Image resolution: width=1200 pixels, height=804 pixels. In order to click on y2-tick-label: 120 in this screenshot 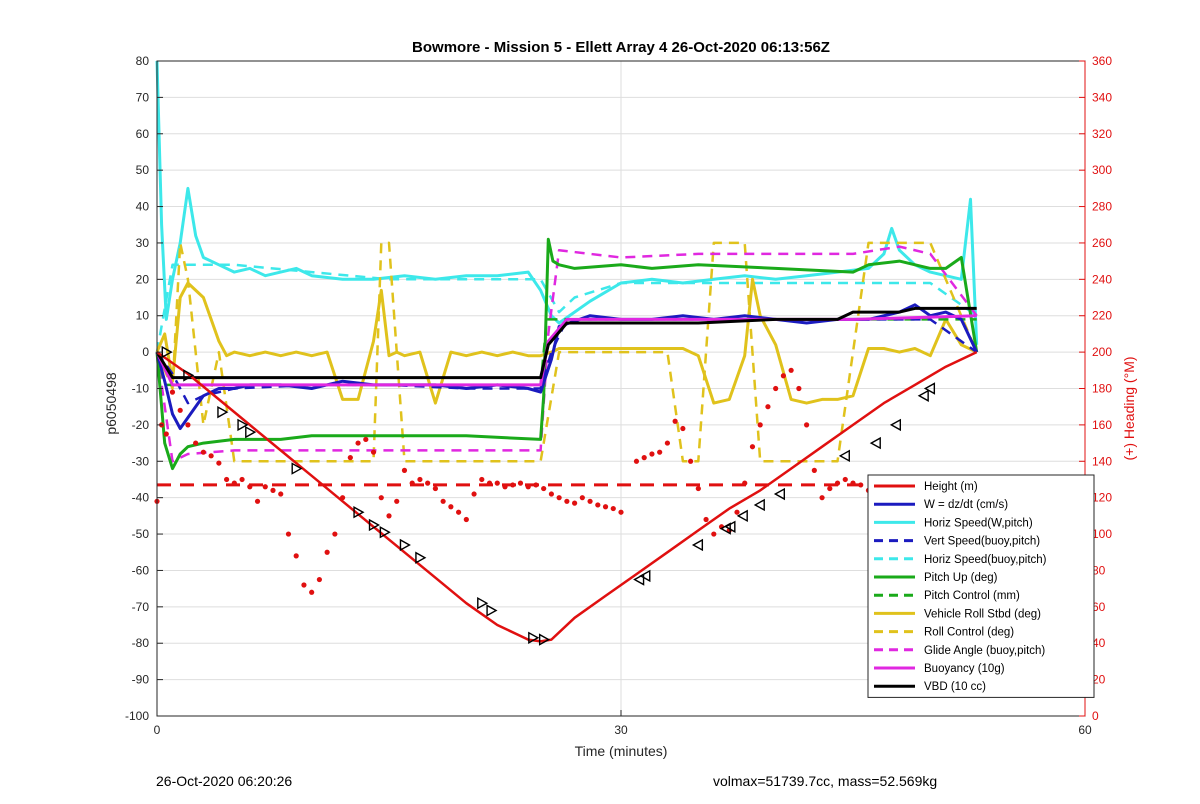, I will do `click(1102, 498)`.